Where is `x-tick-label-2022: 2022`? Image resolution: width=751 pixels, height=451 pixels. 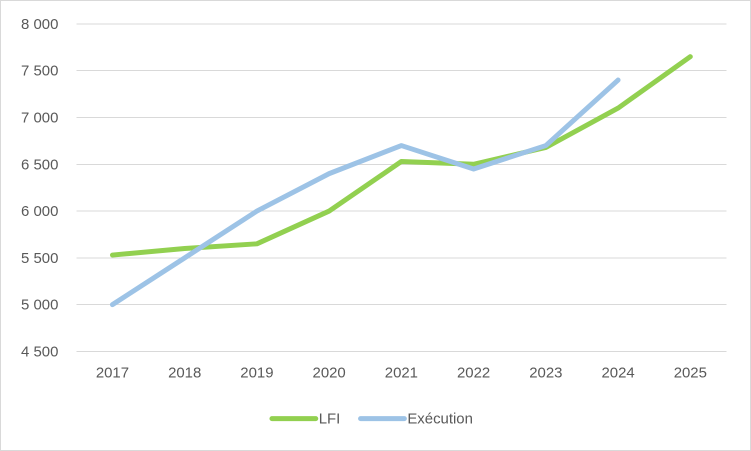
x-tick-label-2022: 2022 is located at coordinates (473, 372).